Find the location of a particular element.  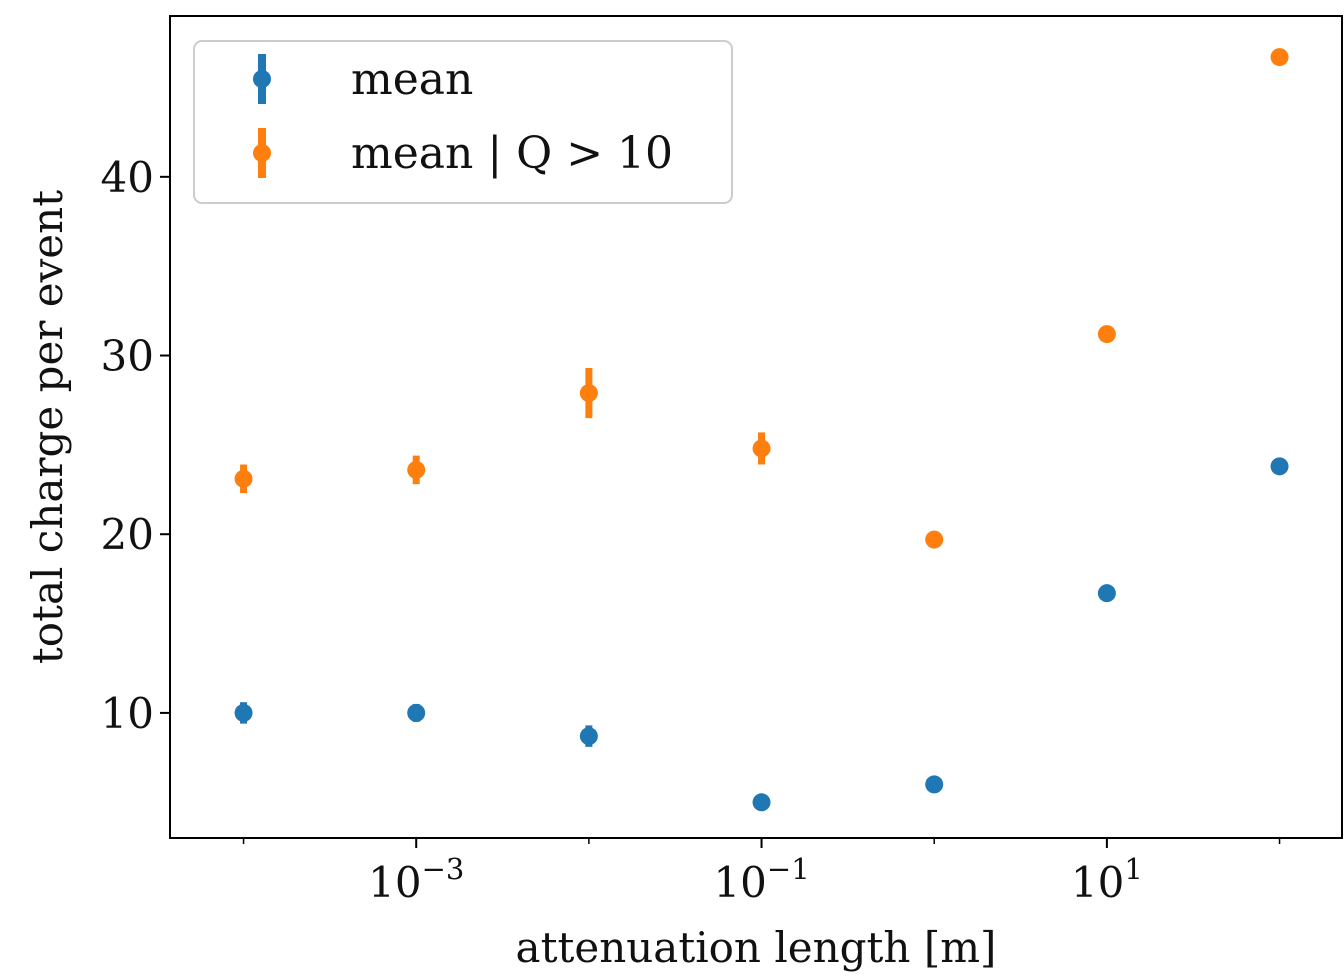

legend: mean mean | Q > 10 is located at coordinates (463, 122).